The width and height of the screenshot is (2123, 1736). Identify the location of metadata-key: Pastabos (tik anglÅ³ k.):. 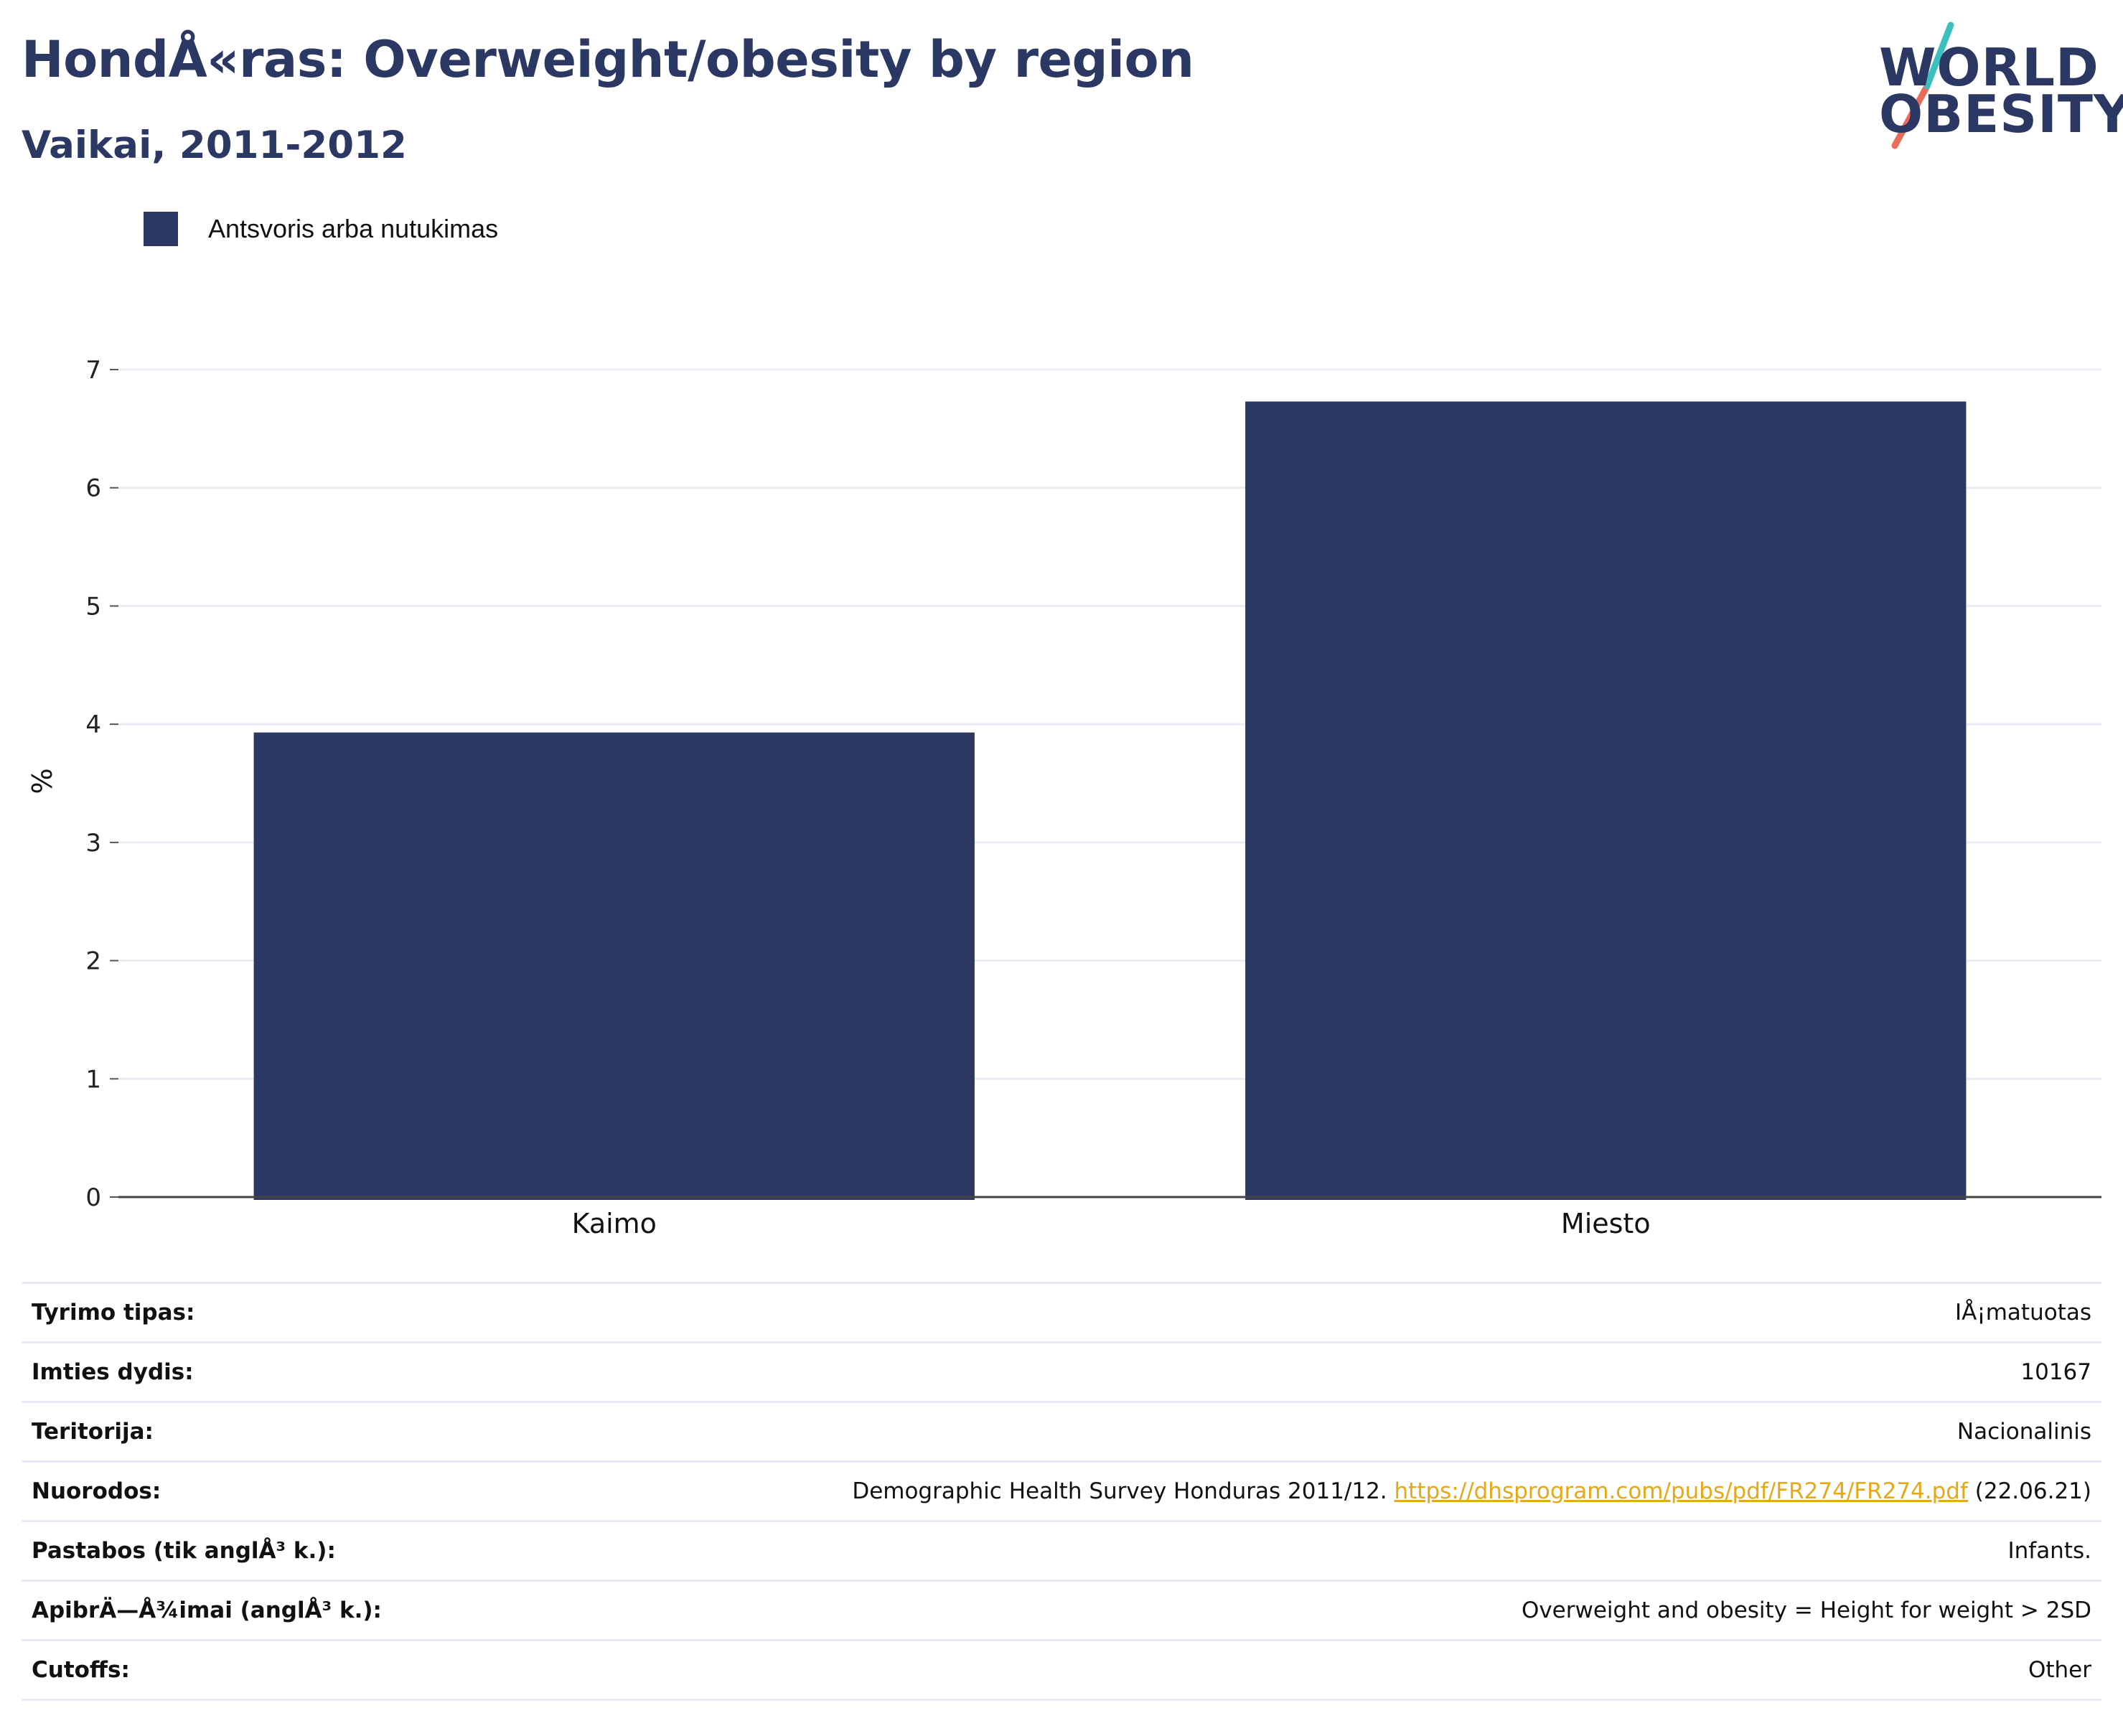
(184, 1551).